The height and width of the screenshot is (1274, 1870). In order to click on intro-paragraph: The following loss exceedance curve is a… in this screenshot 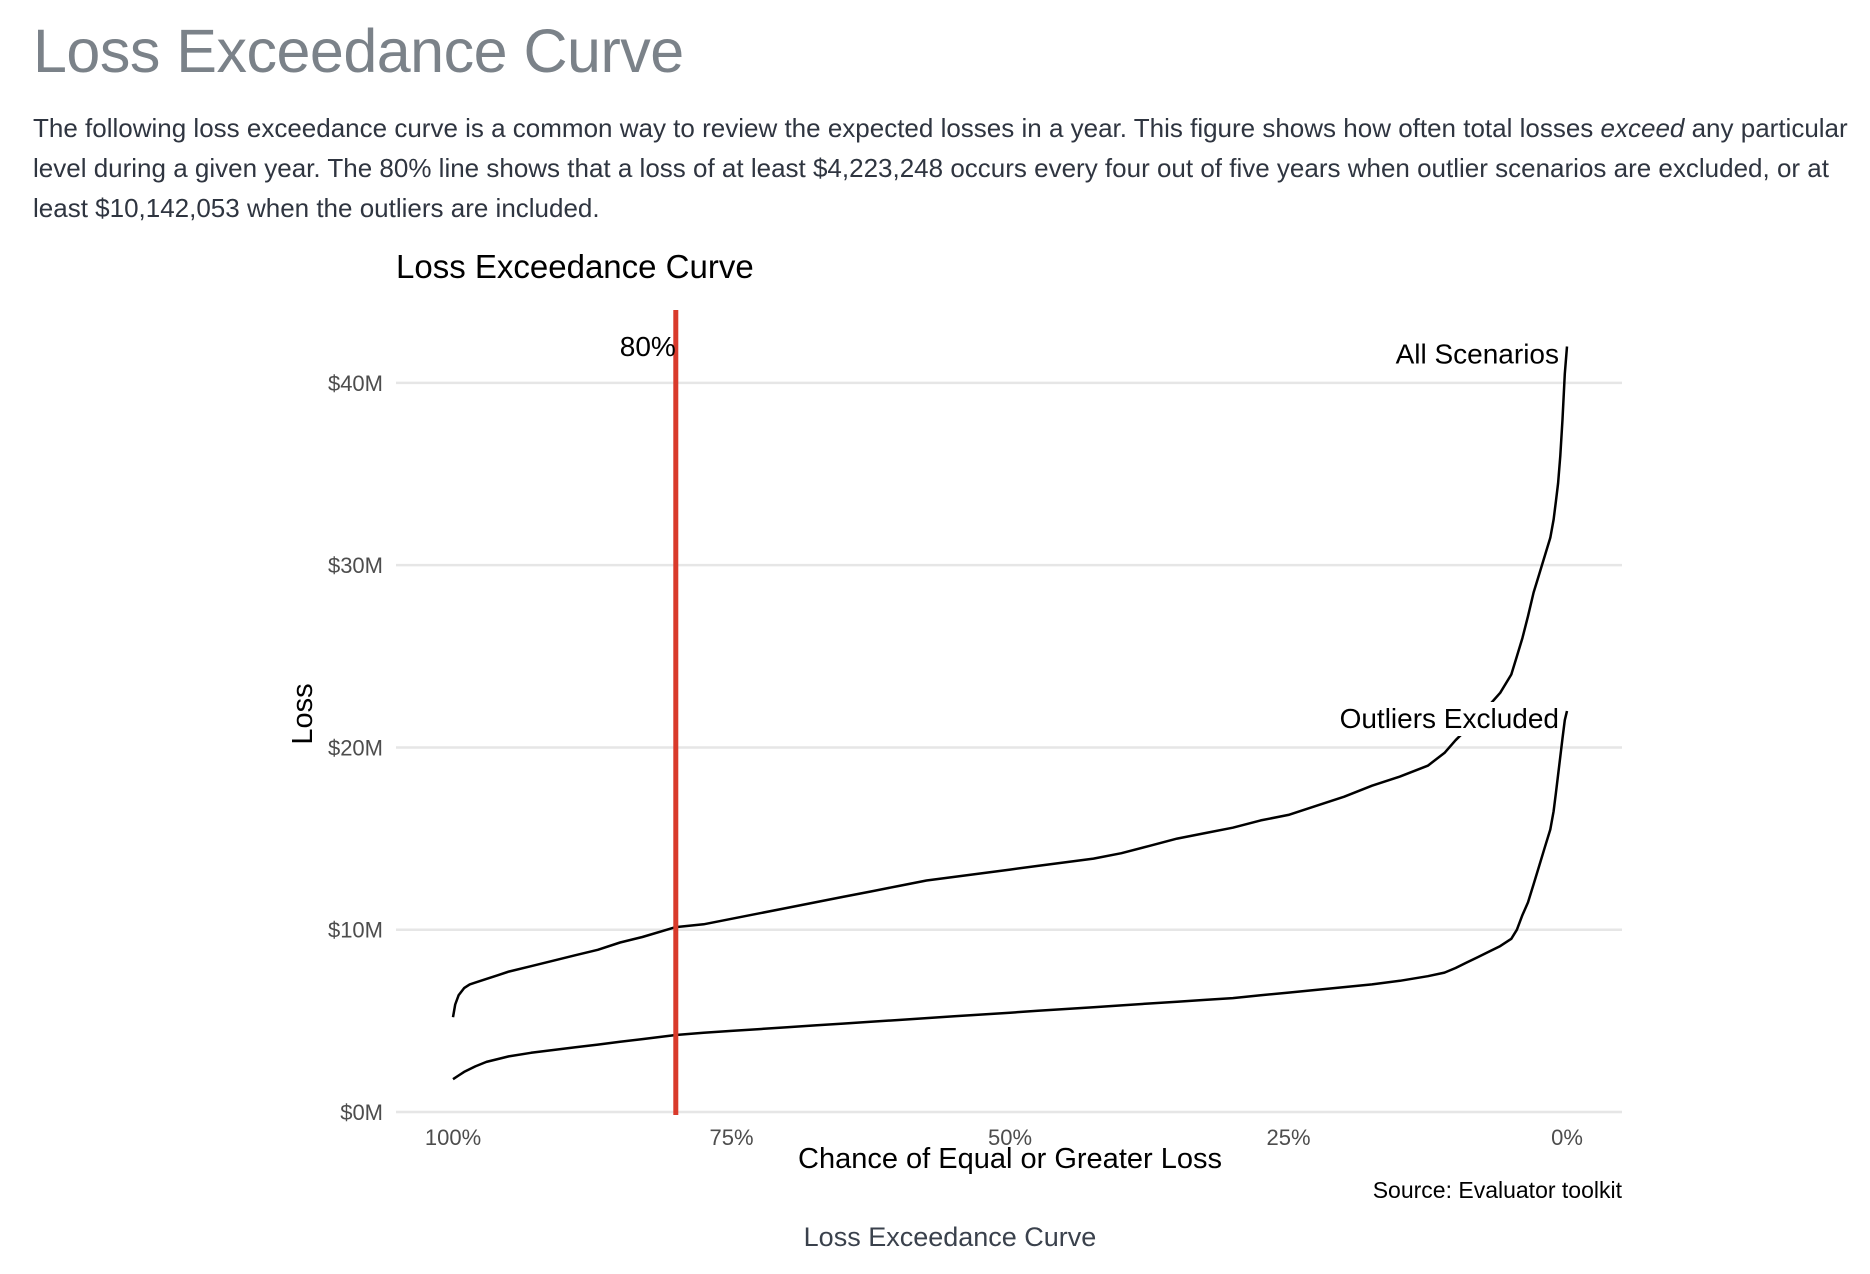, I will do `click(940, 168)`.